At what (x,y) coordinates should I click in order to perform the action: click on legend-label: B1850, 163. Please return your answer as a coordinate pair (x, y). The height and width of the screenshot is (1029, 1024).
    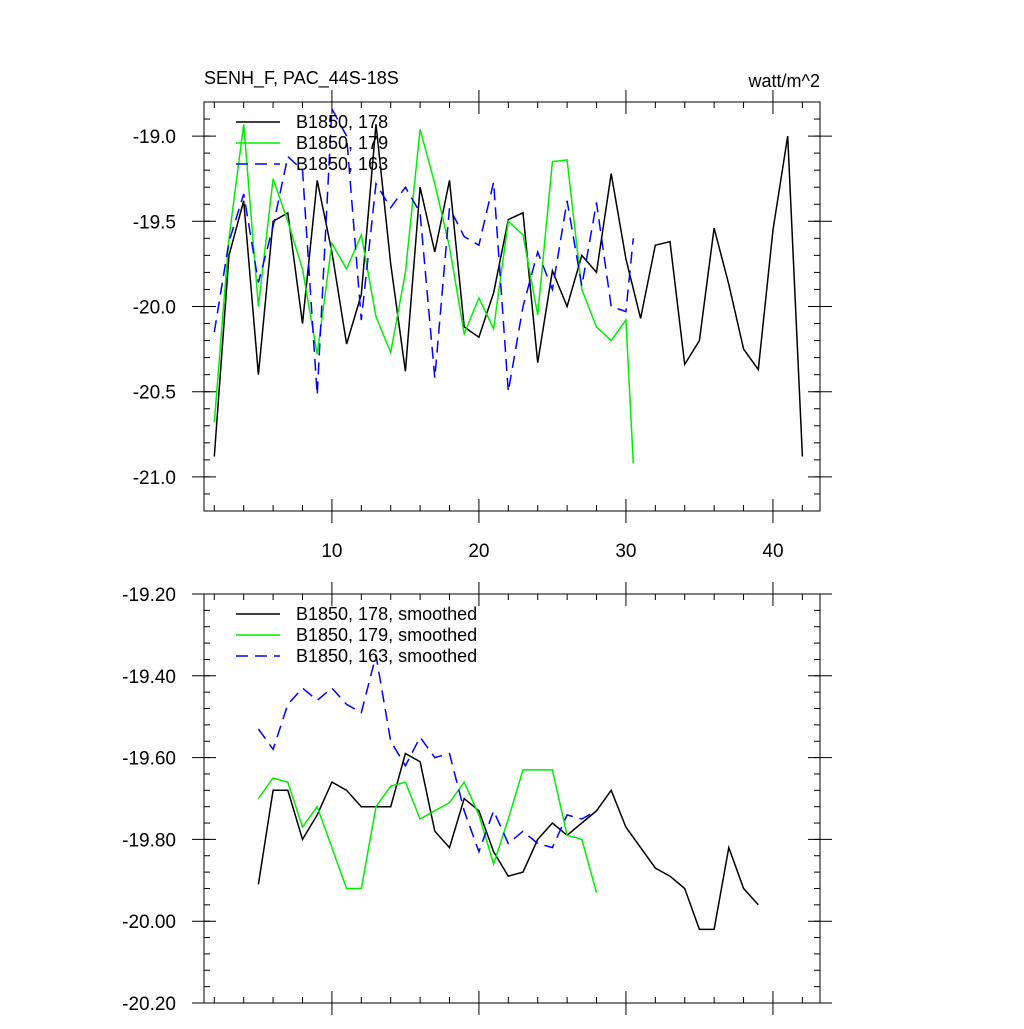
    Looking at the image, I should click on (342, 164).